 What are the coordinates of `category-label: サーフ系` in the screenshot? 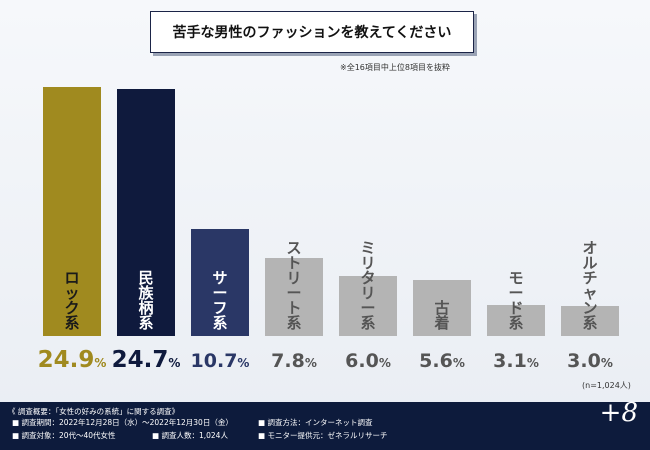 It's located at (219, 300).